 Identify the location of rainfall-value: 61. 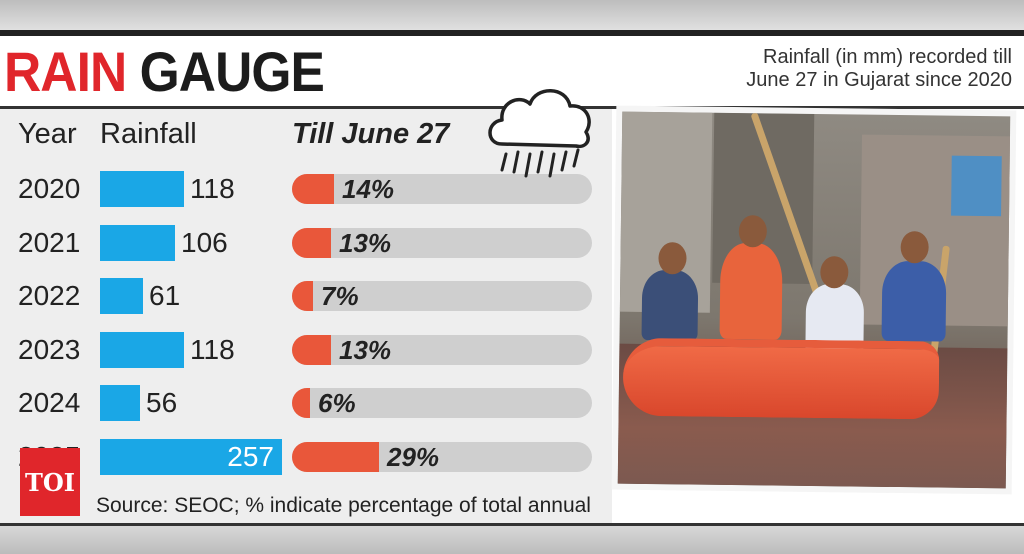
(165, 295).